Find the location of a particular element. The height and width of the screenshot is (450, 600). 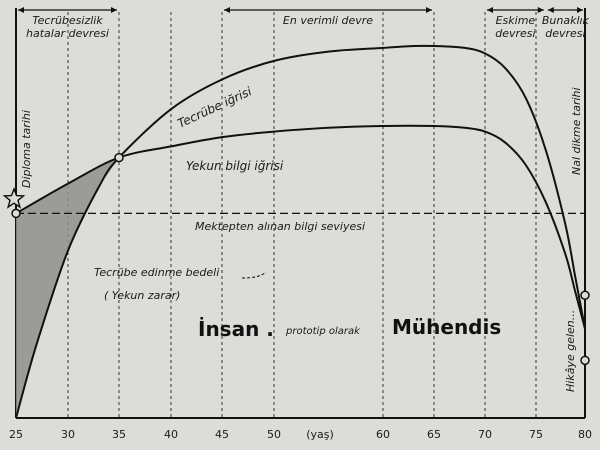

tick-label-40: 40 is located at coordinates (171, 434).